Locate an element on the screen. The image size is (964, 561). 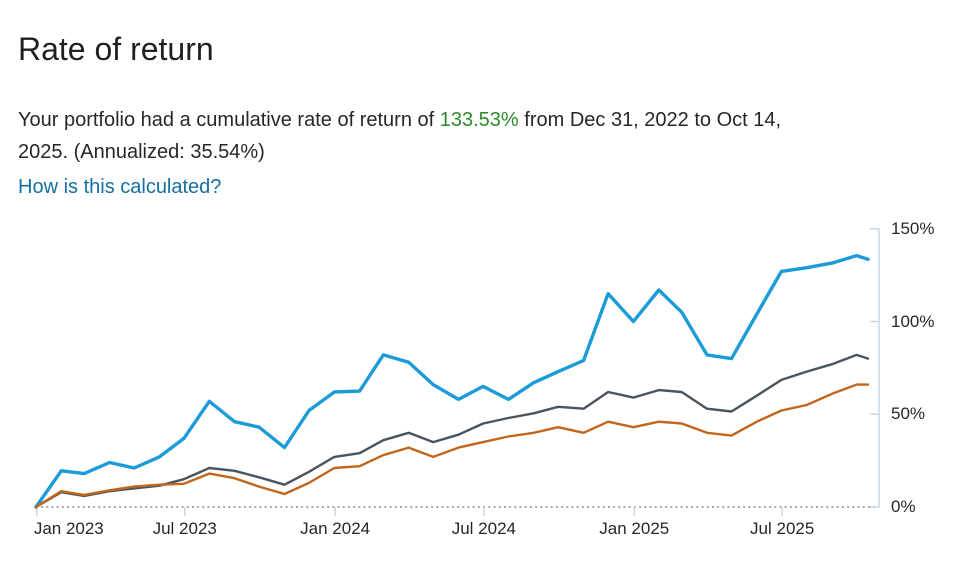
y-tick-label: 50% is located at coordinates (908, 414).